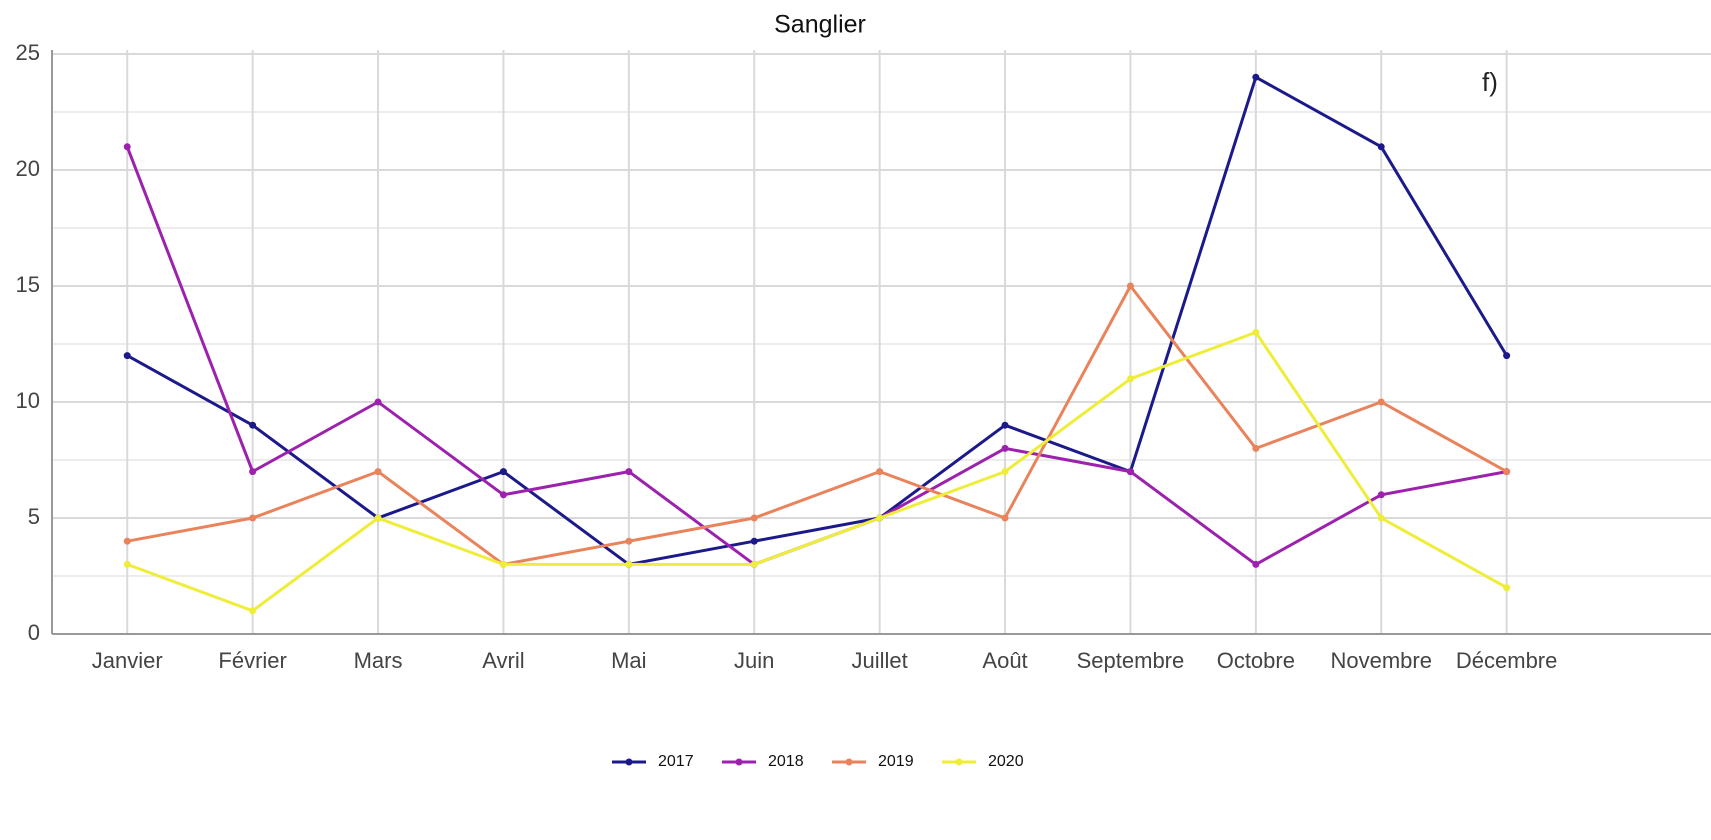  I want to click on x-tick-label: Mai, so click(628, 660).